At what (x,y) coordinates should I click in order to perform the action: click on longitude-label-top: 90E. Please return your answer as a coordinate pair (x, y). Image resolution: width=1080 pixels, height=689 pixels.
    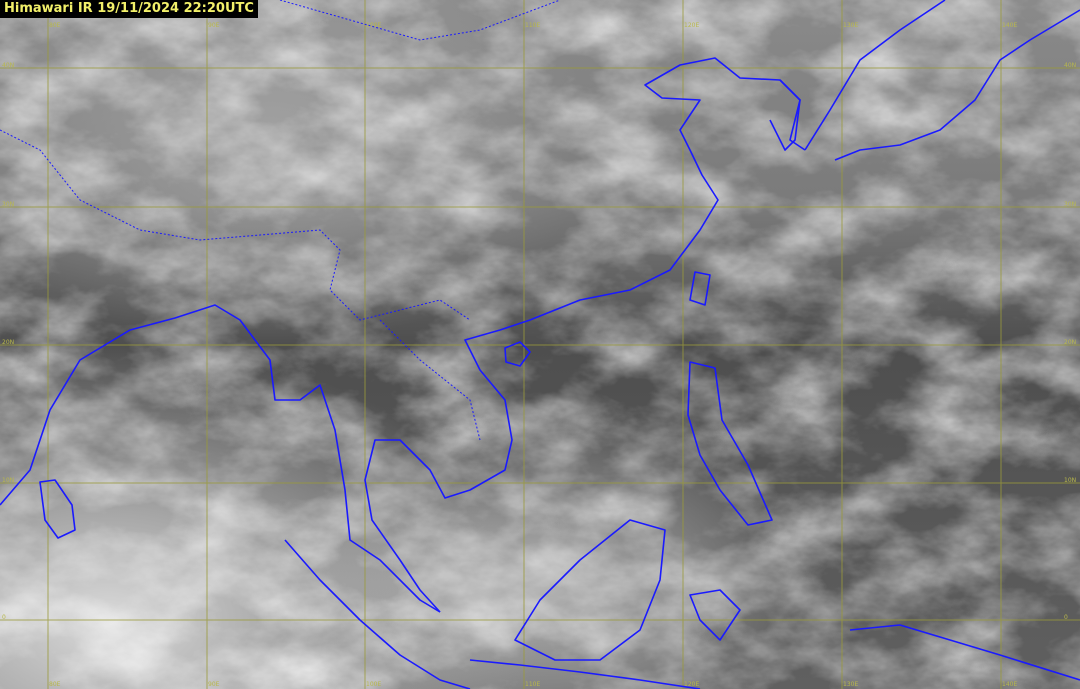
    Looking at the image, I should click on (214, 25).